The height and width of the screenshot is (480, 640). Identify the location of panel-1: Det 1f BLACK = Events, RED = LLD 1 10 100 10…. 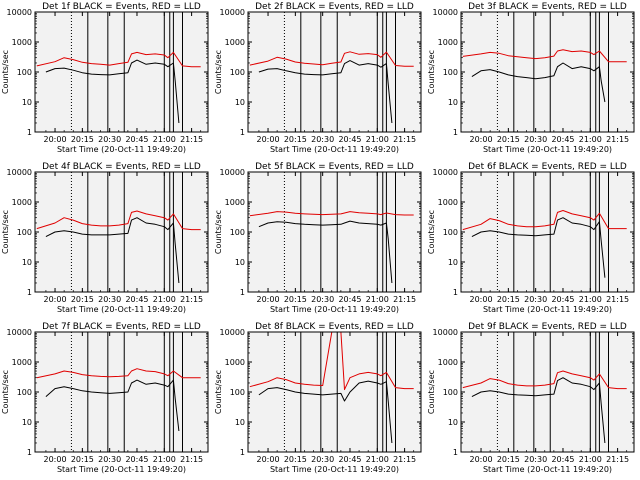
(105, 78).